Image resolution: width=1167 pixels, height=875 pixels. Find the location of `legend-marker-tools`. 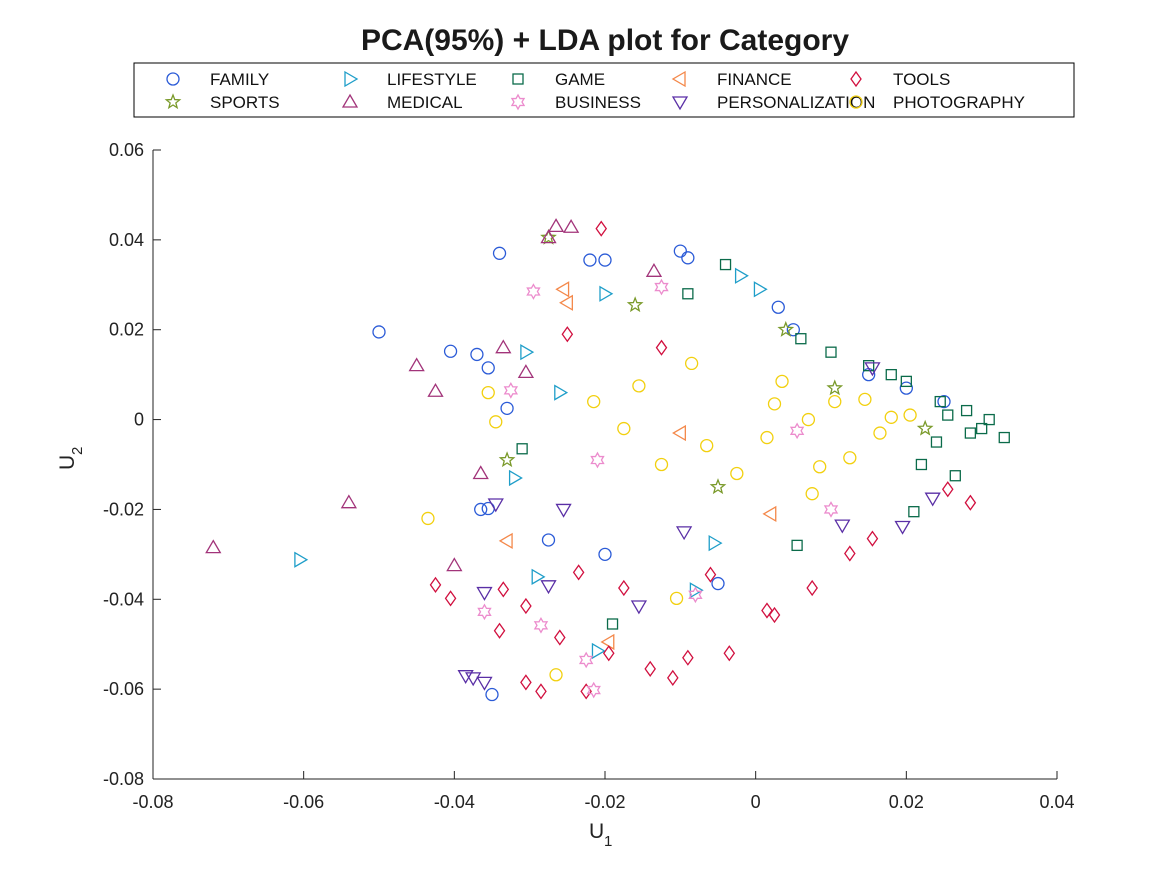

legend-marker-tools is located at coordinates (856, 79).